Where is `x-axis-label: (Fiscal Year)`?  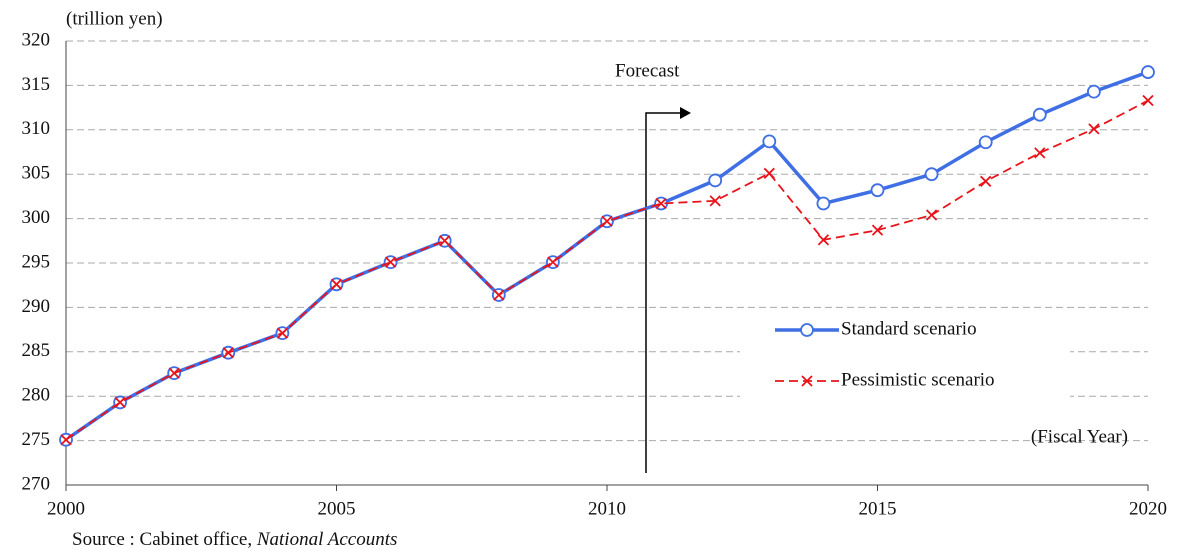 x-axis-label: (Fiscal Year) is located at coordinates (1079, 436).